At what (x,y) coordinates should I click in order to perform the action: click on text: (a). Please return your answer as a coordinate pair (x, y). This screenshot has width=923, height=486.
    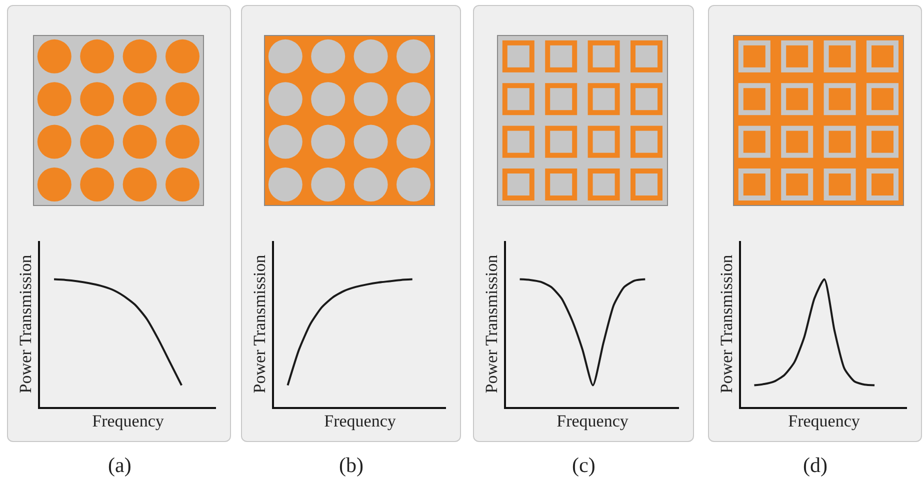
    Looking at the image, I should click on (120, 465).